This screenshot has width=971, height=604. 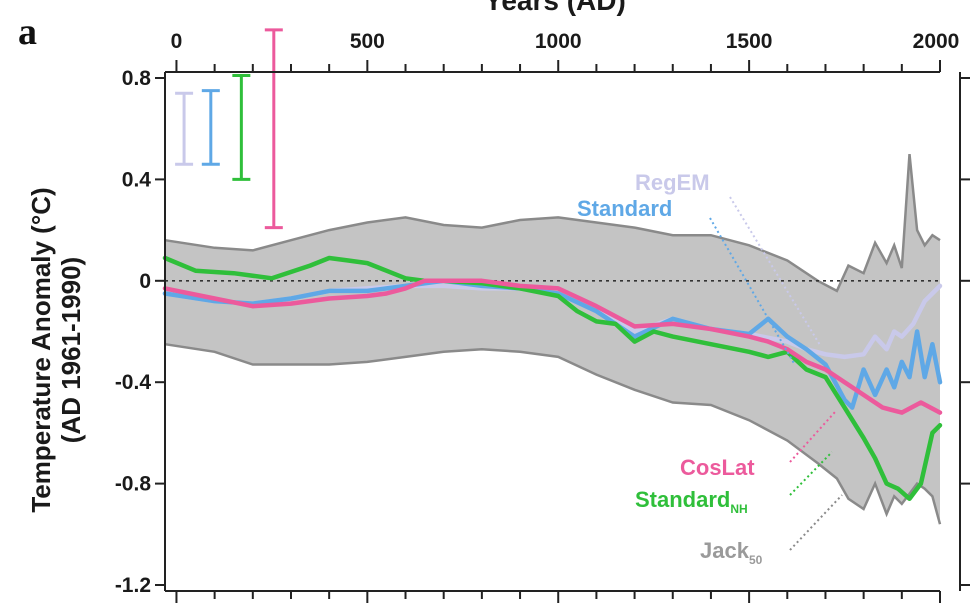 I want to click on y-axis-title: Temperature Anomaly (°C) (AD 1961-1990), so click(x=56, y=349).